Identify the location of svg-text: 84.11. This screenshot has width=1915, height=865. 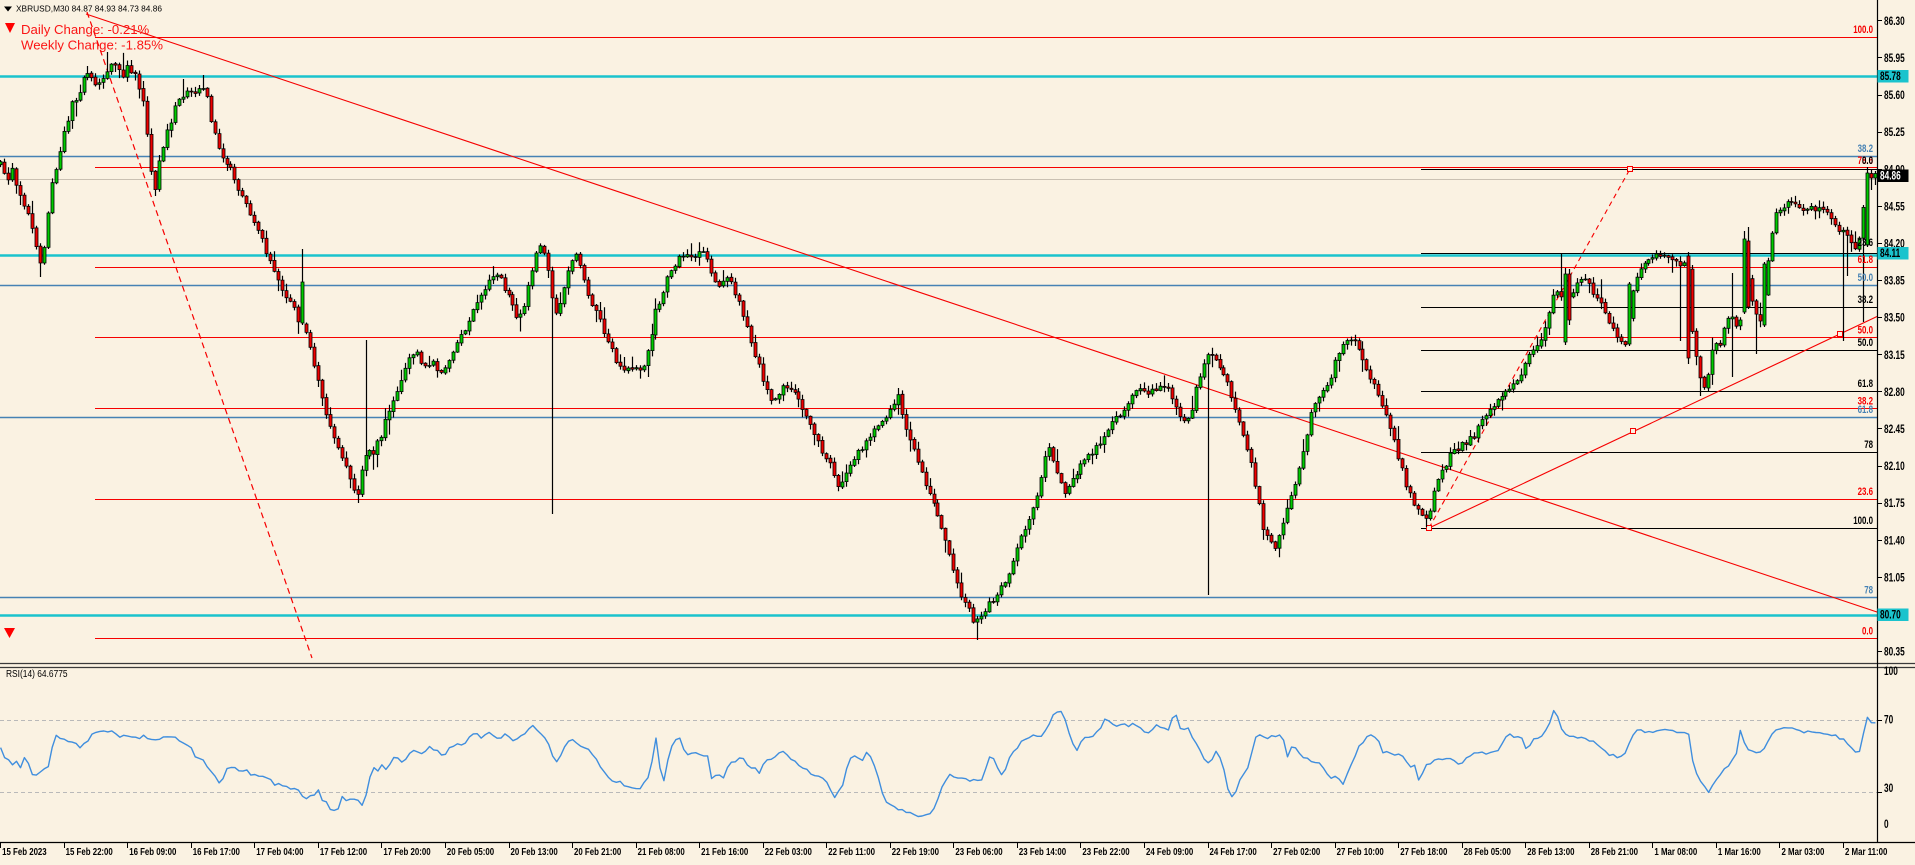
(1890, 254).